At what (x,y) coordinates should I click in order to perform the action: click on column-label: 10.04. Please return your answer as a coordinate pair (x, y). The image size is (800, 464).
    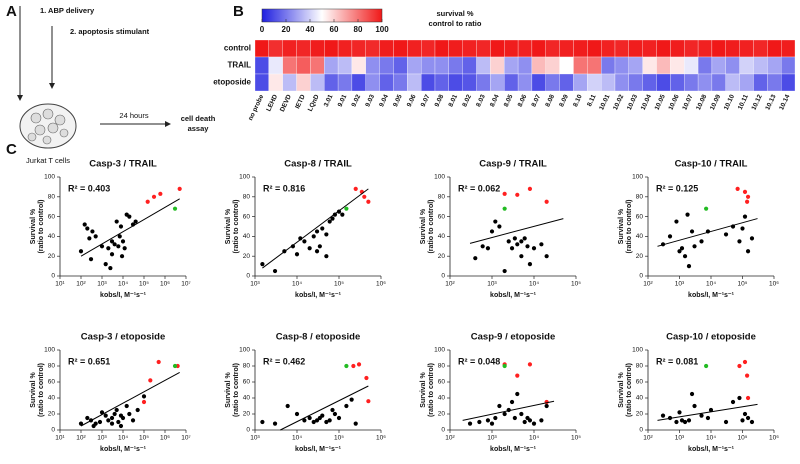
    Looking at the image, I should click on (646, 102).